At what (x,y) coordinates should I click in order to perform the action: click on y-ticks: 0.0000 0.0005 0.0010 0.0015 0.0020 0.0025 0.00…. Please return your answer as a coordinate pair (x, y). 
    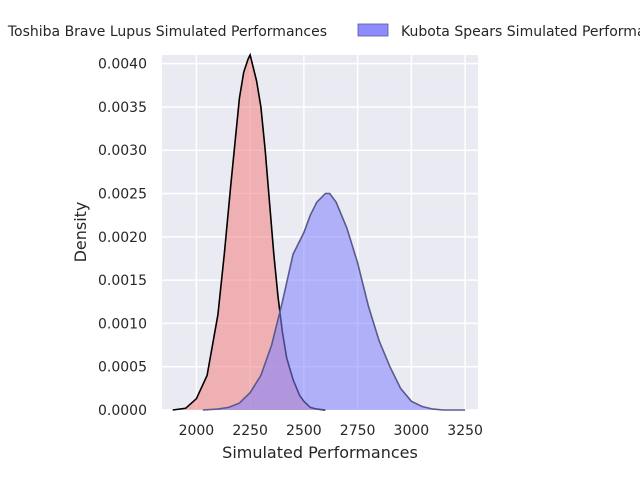
    Looking at the image, I should click on (122, 238).